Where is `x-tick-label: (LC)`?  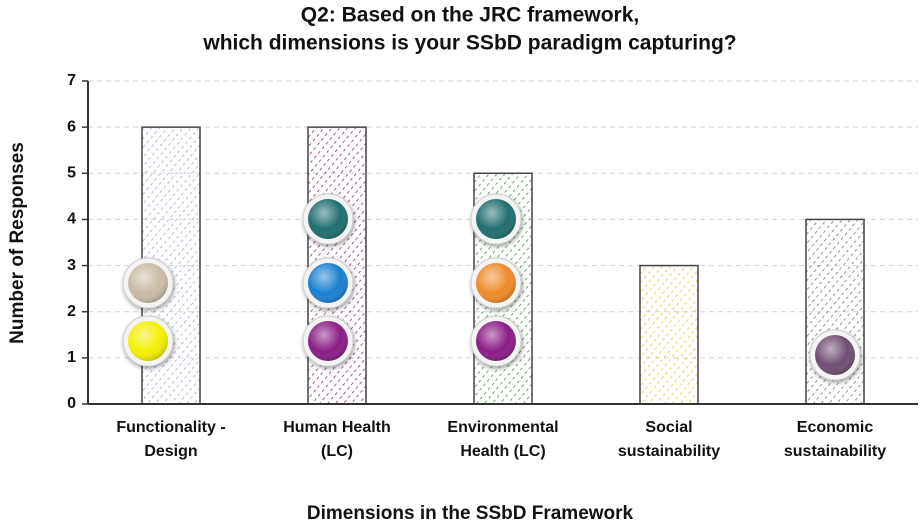 x-tick-label: (LC) is located at coordinates (337, 451).